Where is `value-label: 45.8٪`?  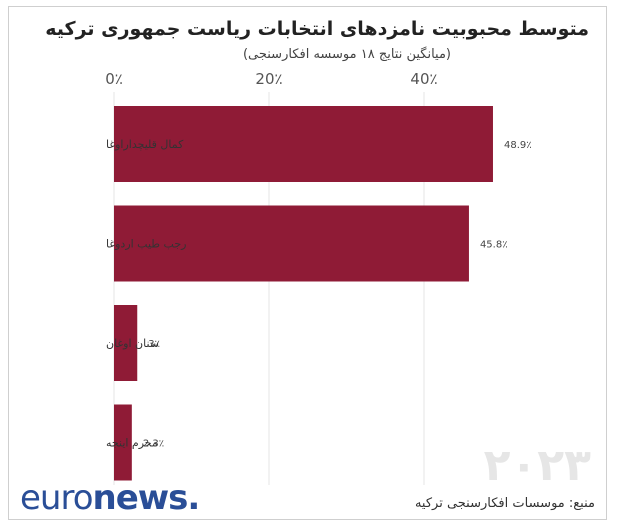 value-label: 45.8٪ is located at coordinates (494, 245).